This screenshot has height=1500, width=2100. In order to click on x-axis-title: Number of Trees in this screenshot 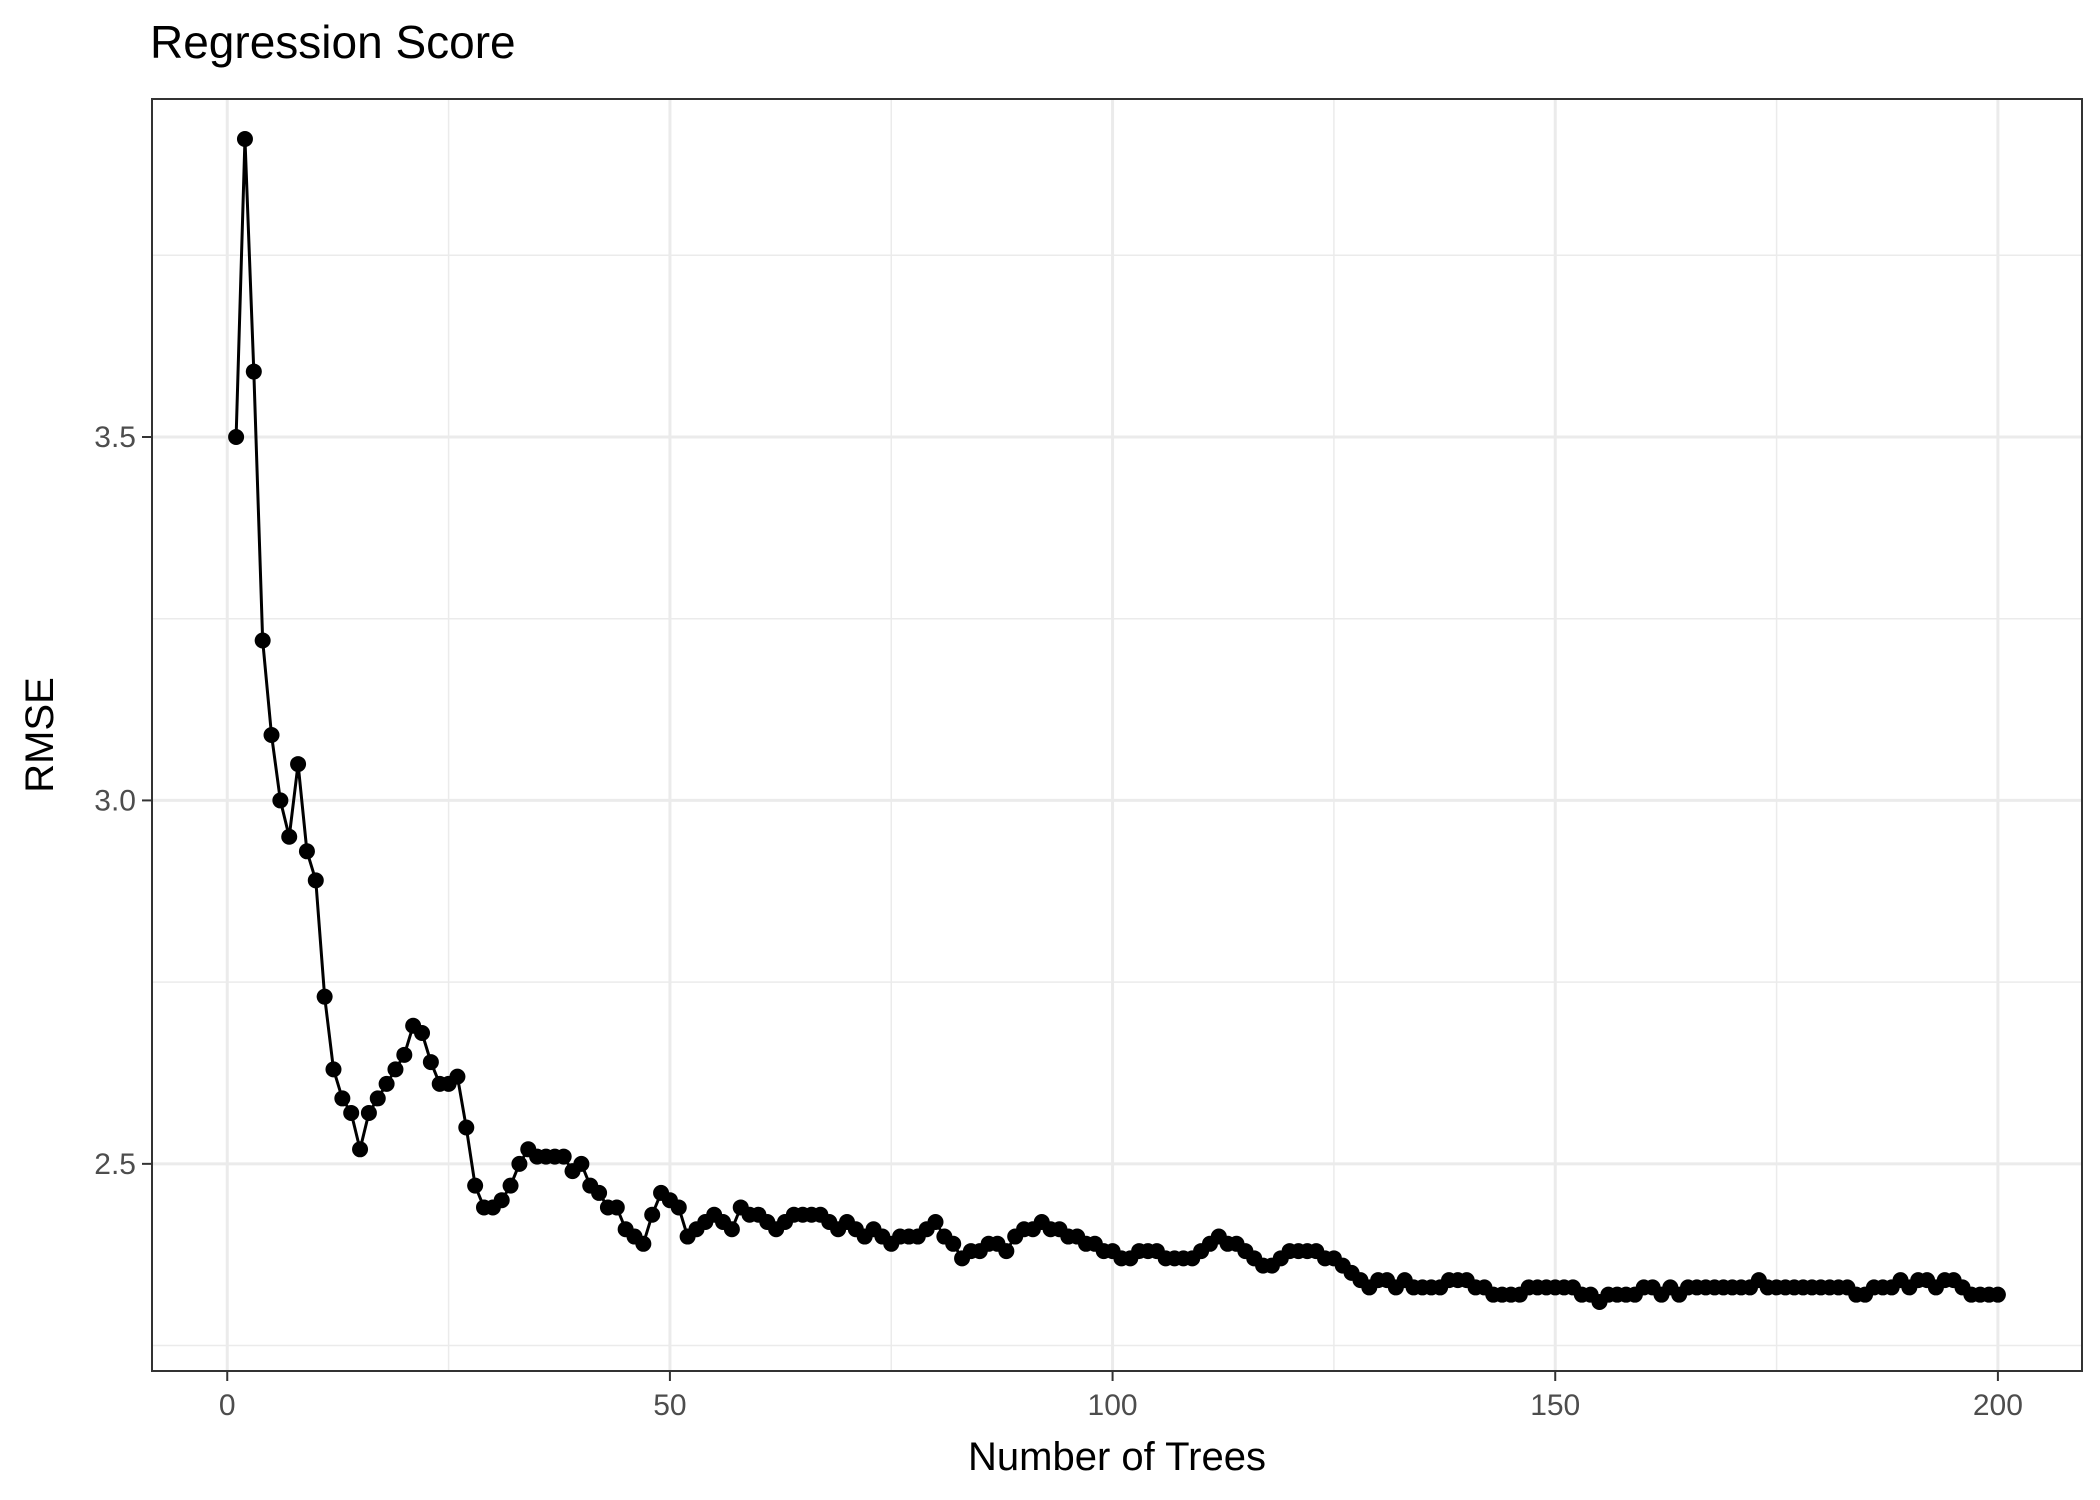, I will do `click(1117, 1457)`.